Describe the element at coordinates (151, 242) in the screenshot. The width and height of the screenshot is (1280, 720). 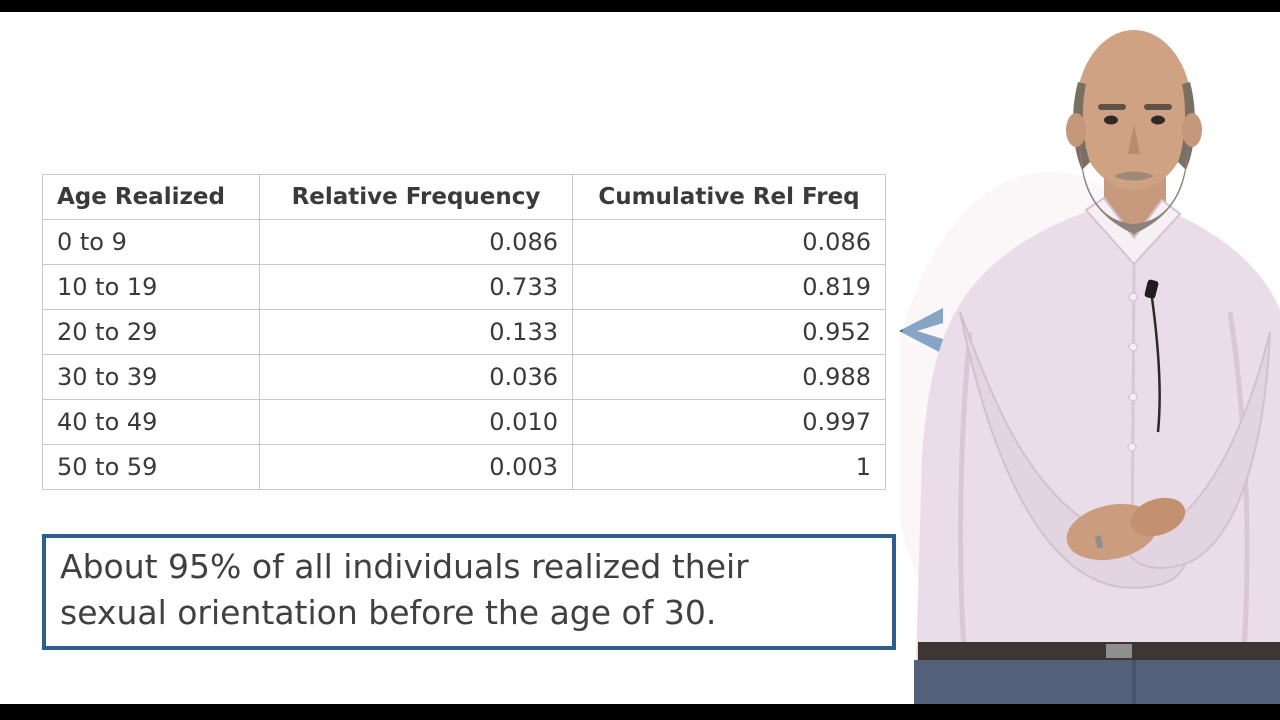
I see `table-cell-age: 0 to 9` at that location.